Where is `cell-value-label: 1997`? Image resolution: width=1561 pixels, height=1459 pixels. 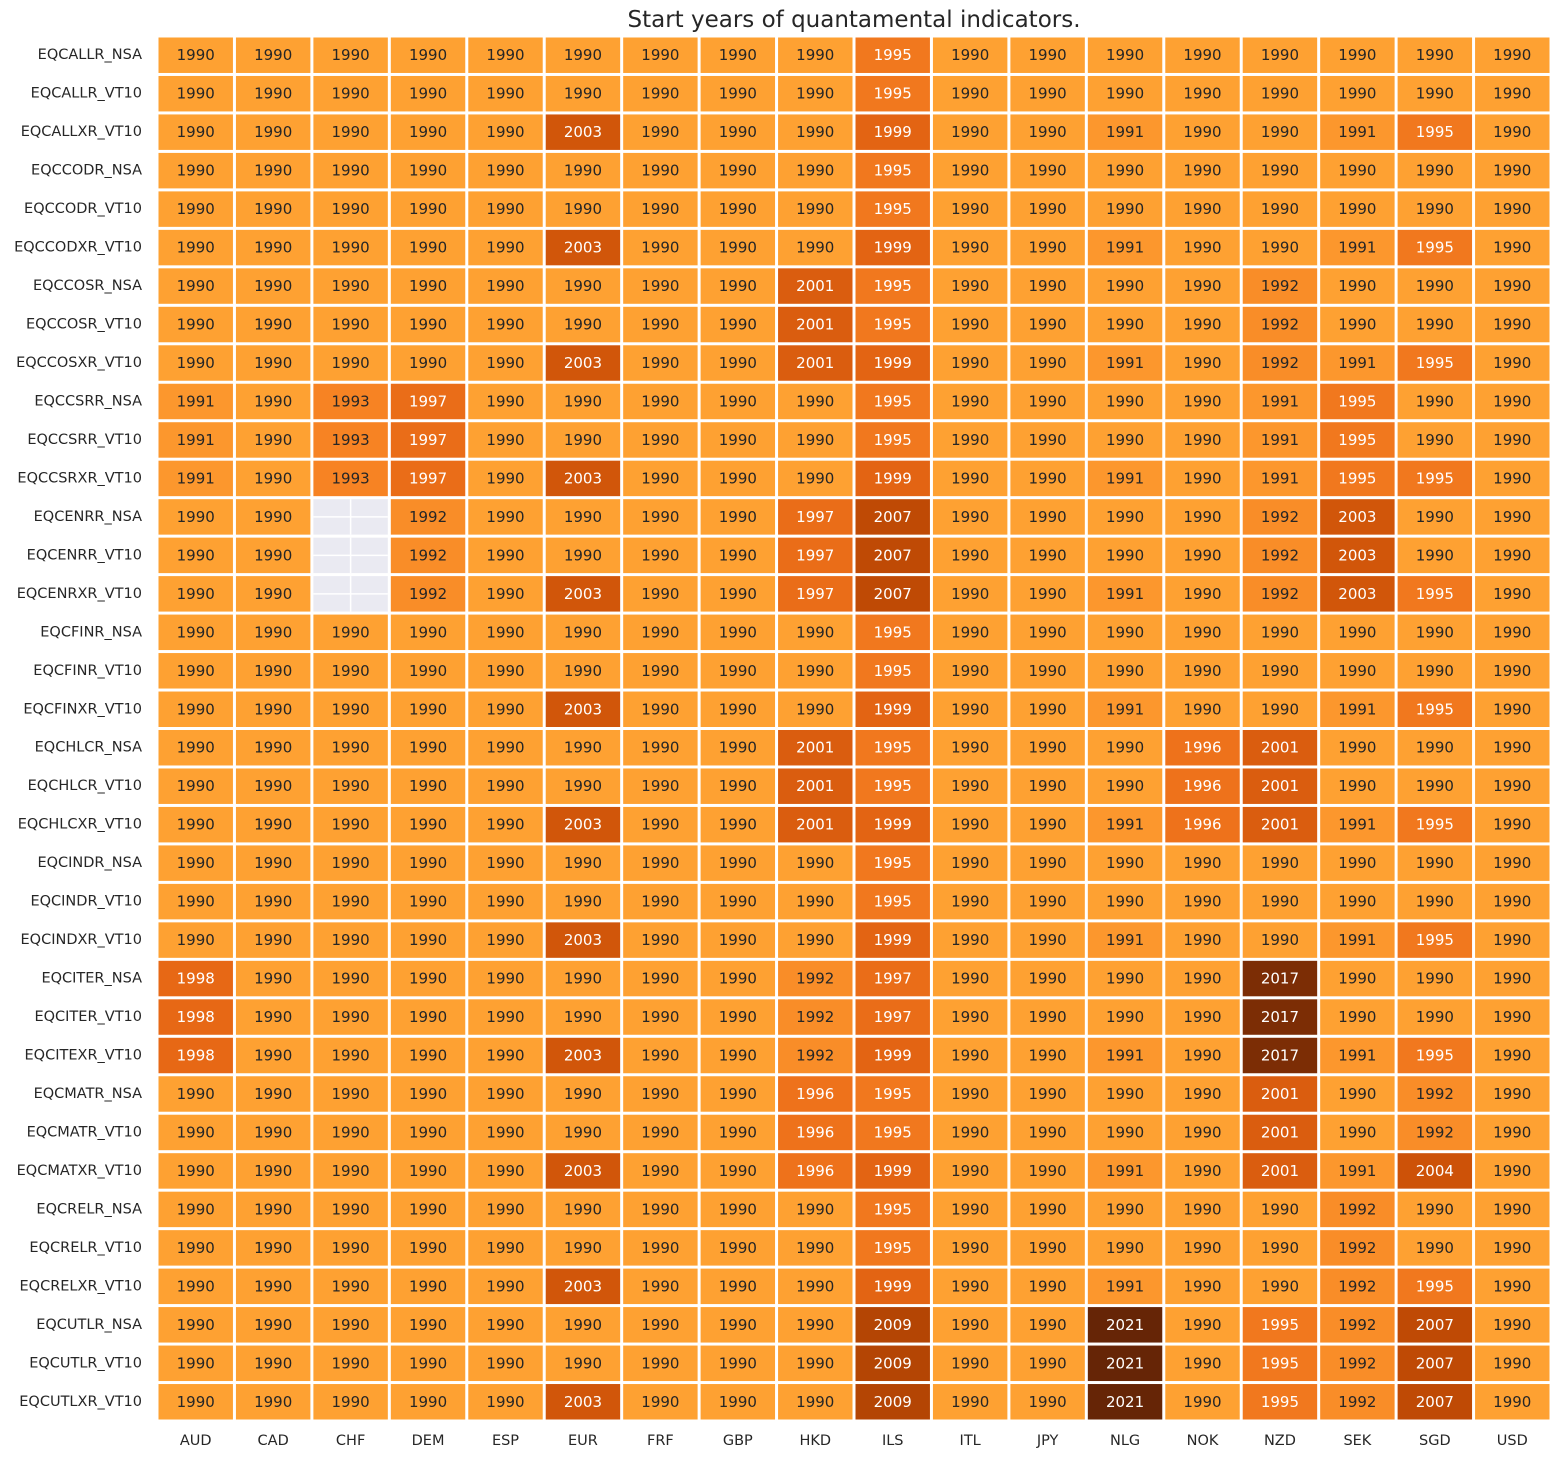 cell-value-label: 1997 is located at coordinates (815, 555).